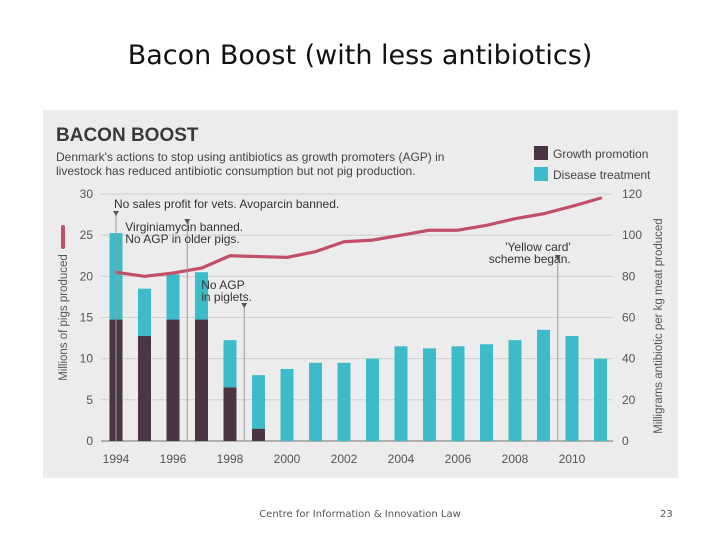  Describe the element at coordinates (173, 459) in the screenshot. I see `x-tick-label: 1996` at that location.